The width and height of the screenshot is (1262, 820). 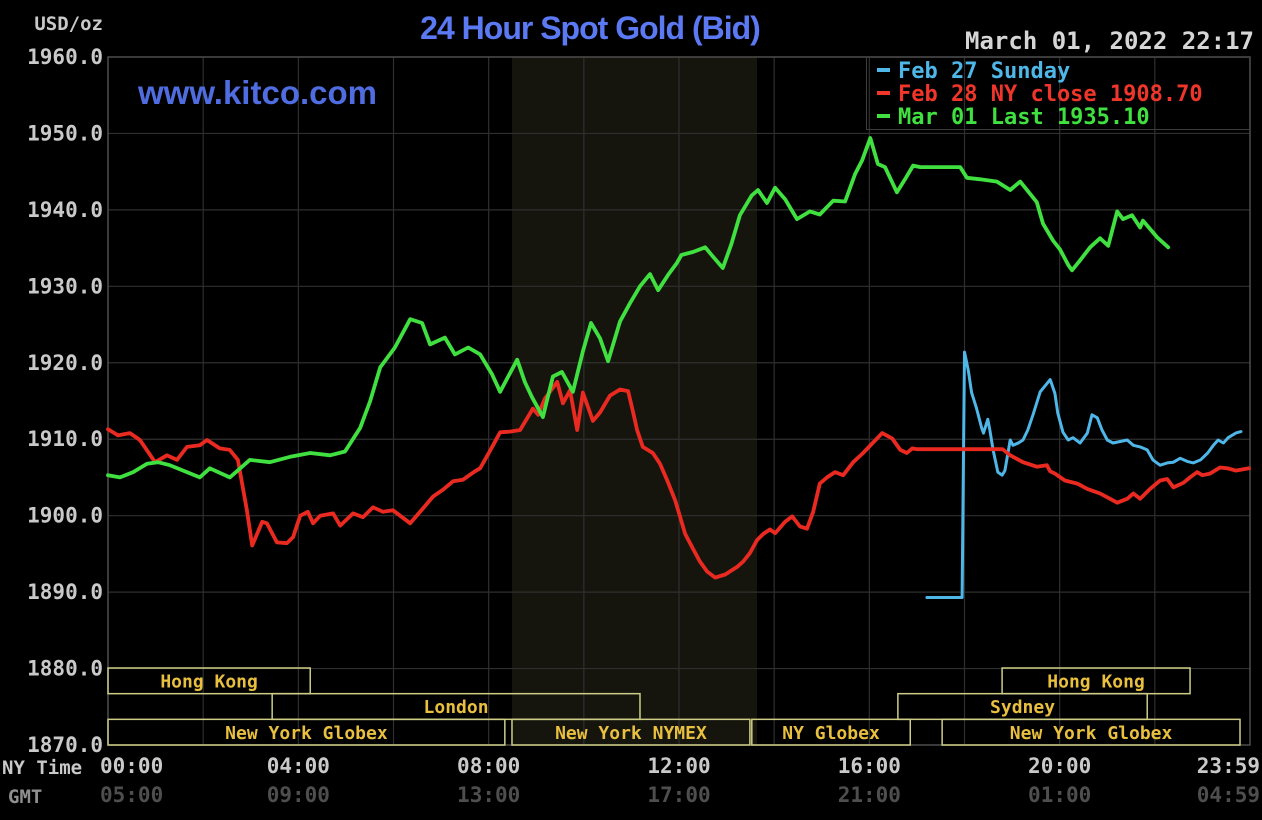 What do you see at coordinates (984, 71) in the screenshot?
I see `legend-item-label: Feb 27 Sunday` at bounding box center [984, 71].